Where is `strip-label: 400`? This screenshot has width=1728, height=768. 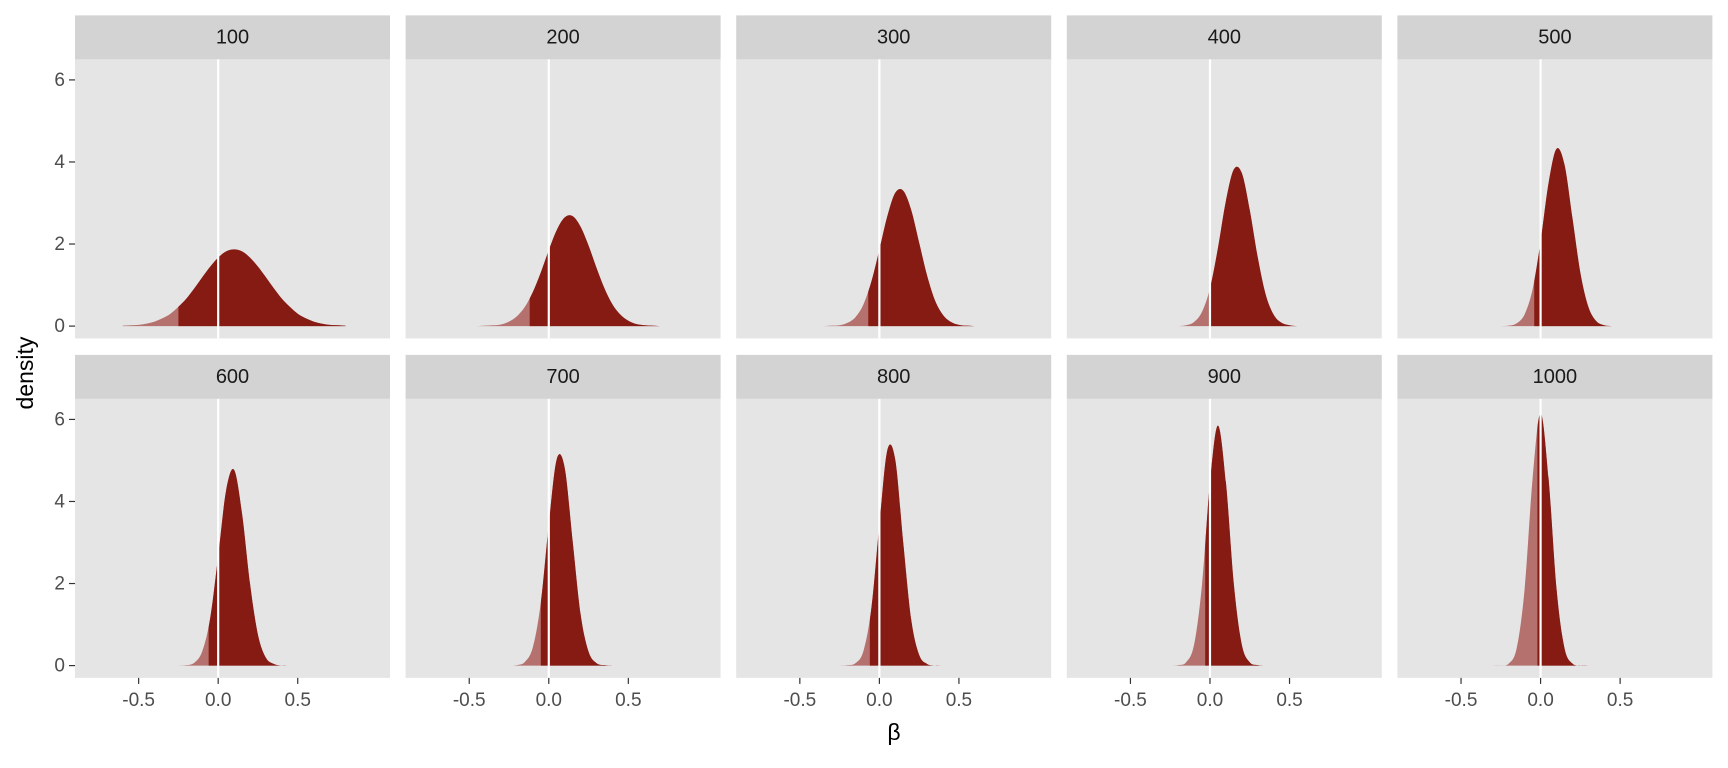
strip-label: 400 is located at coordinates (1224, 38).